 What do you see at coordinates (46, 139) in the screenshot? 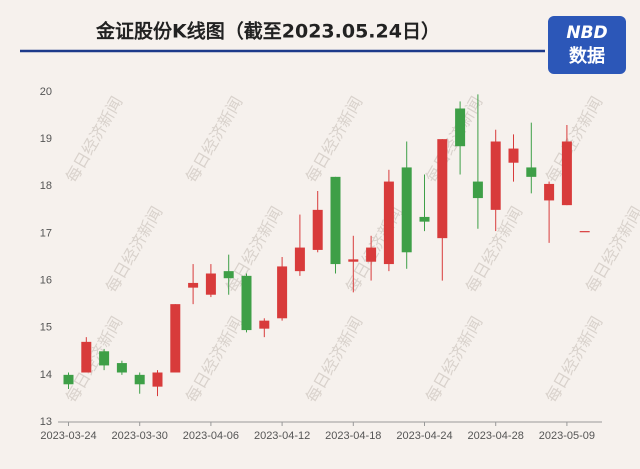
I see `y-tick-label: 19` at bounding box center [46, 139].